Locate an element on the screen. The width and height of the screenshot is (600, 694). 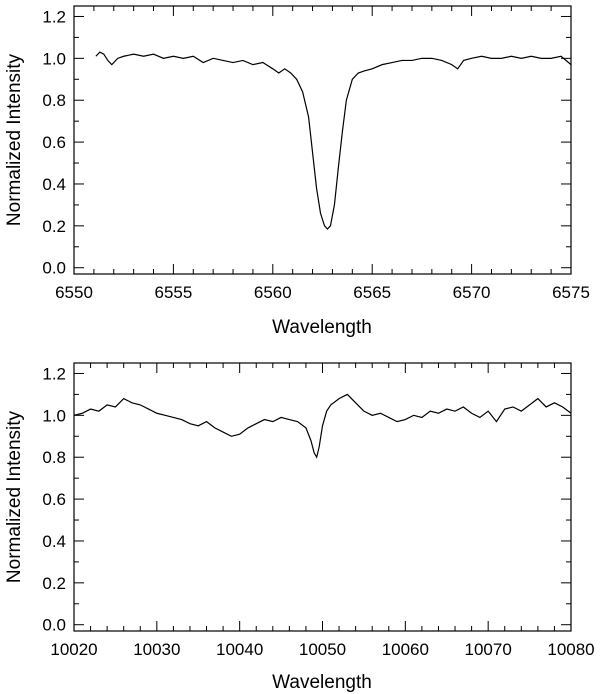
top-y-tick-label: 0.4 is located at coordinates (54, 184).